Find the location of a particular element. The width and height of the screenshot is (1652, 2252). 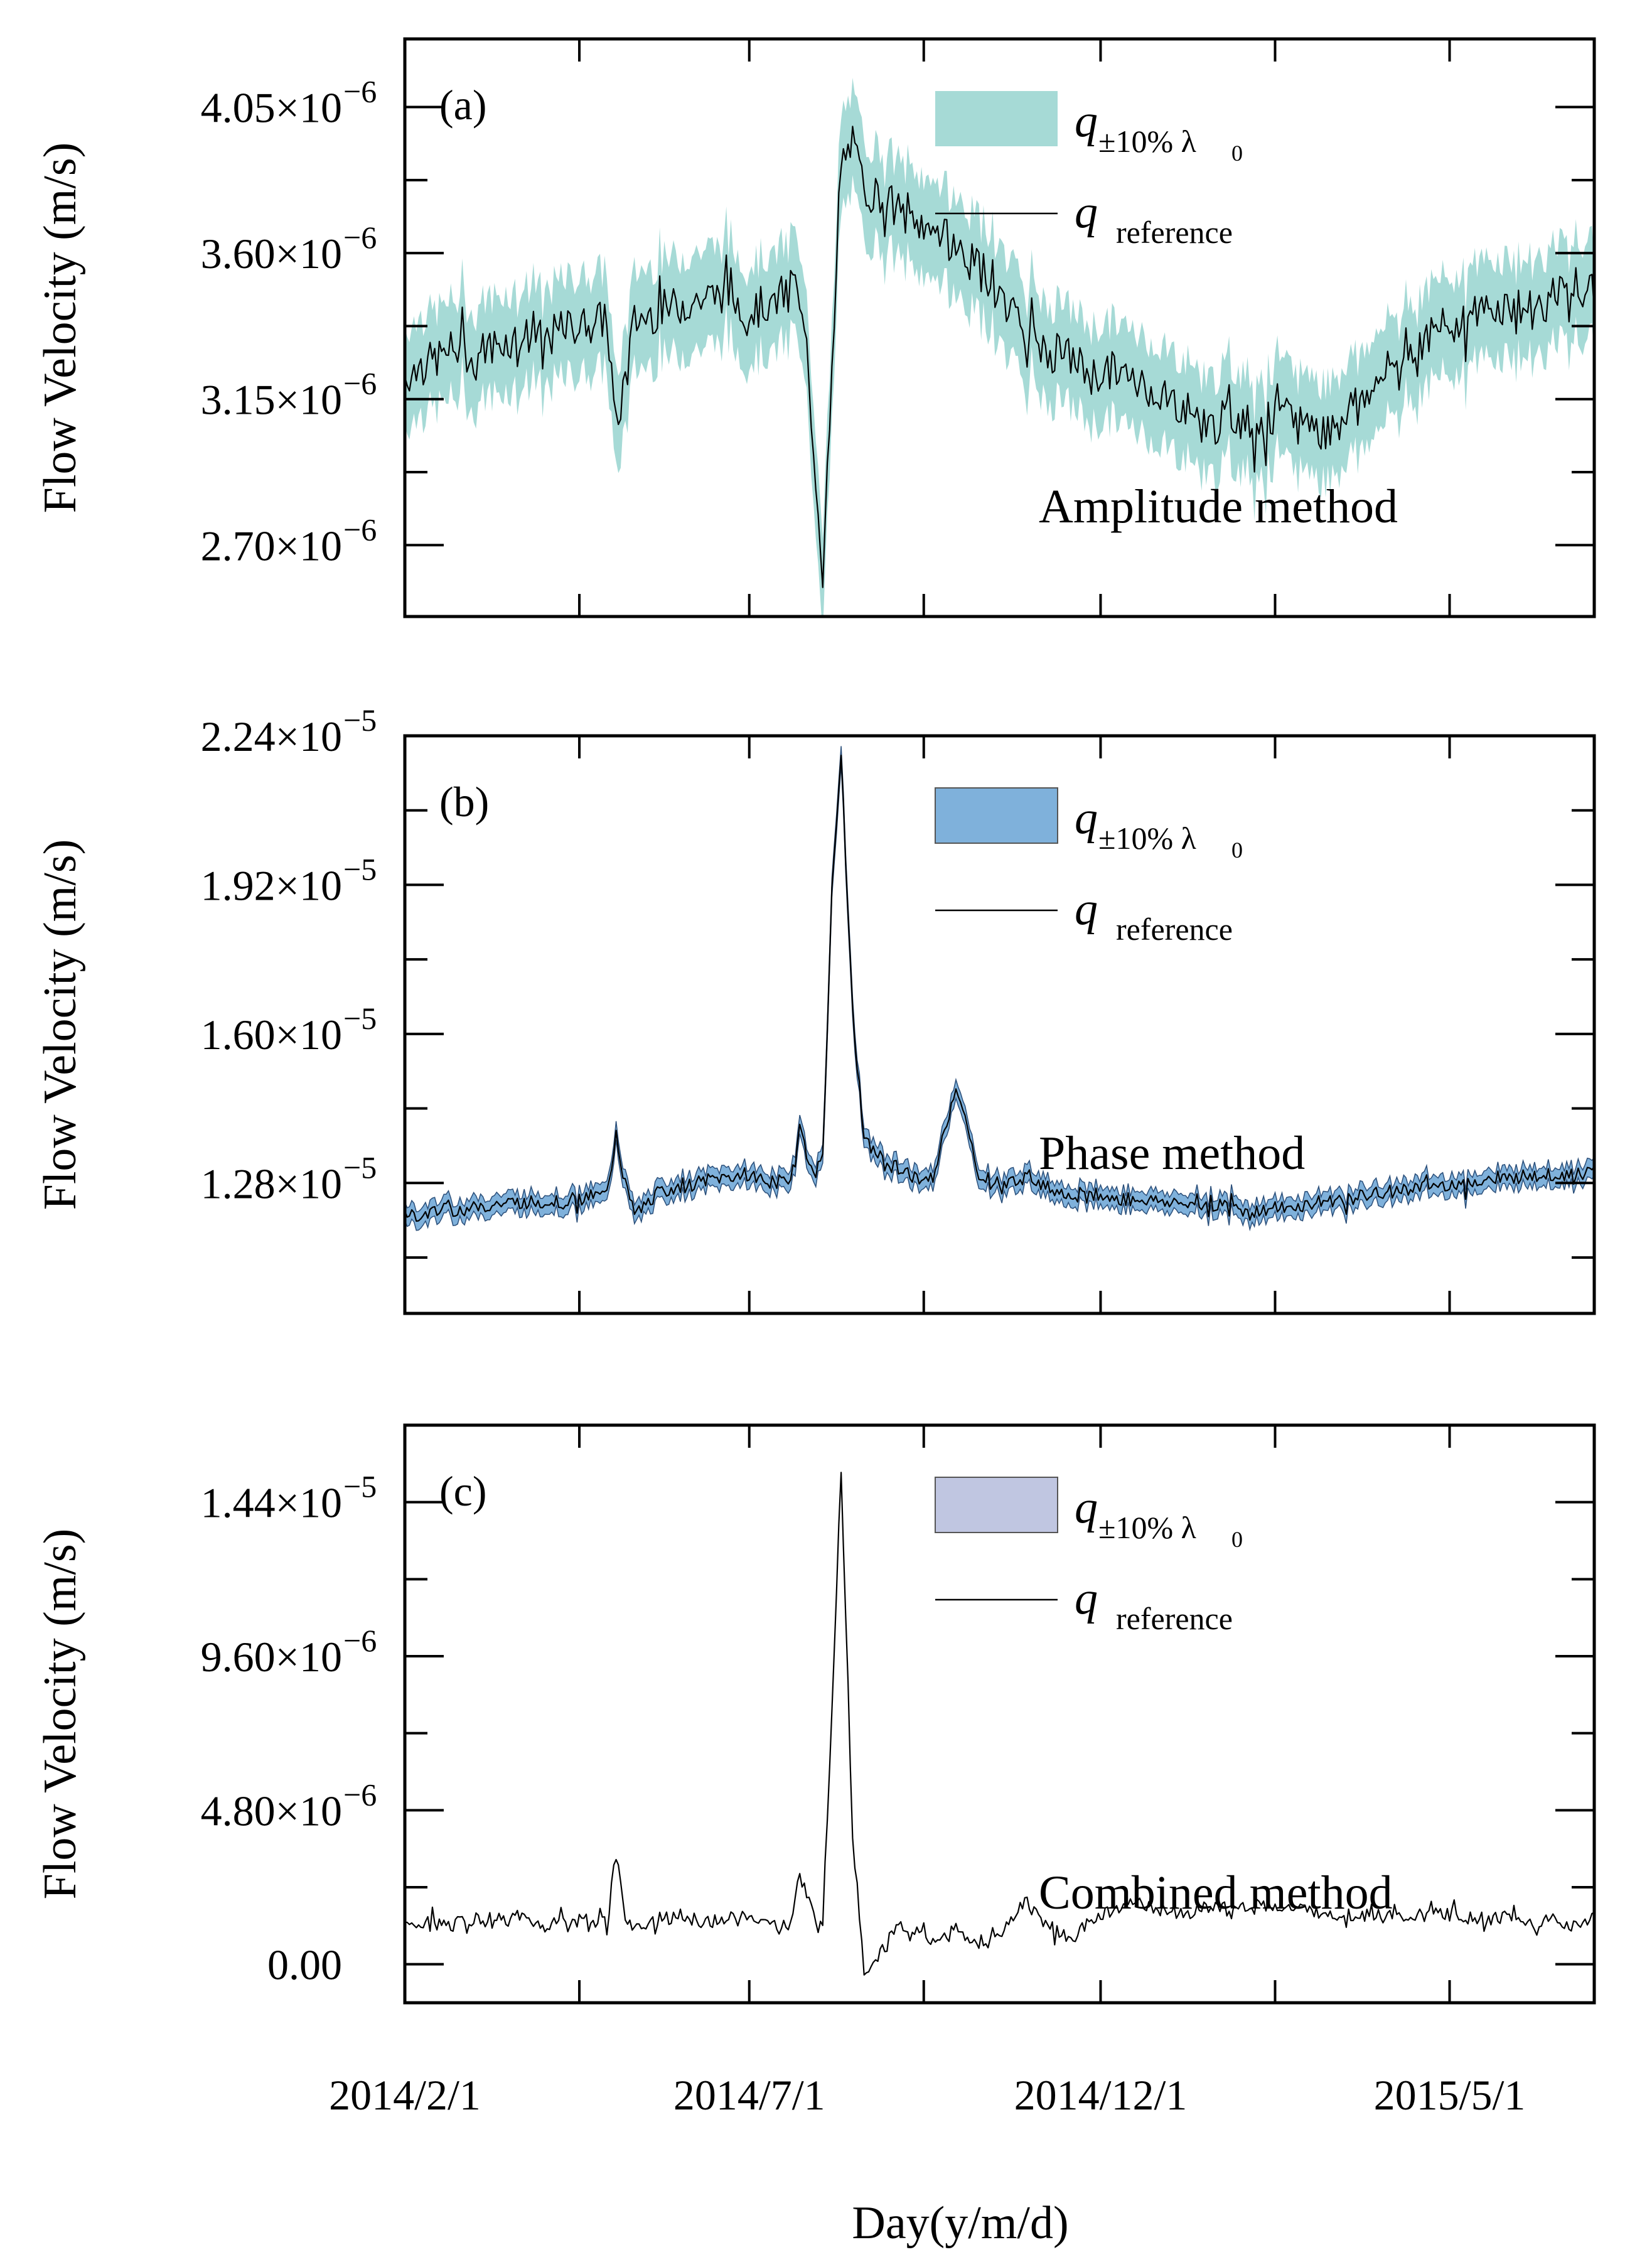

y-tick-label: 4.80×10 is located at coordinates (271, 1811).